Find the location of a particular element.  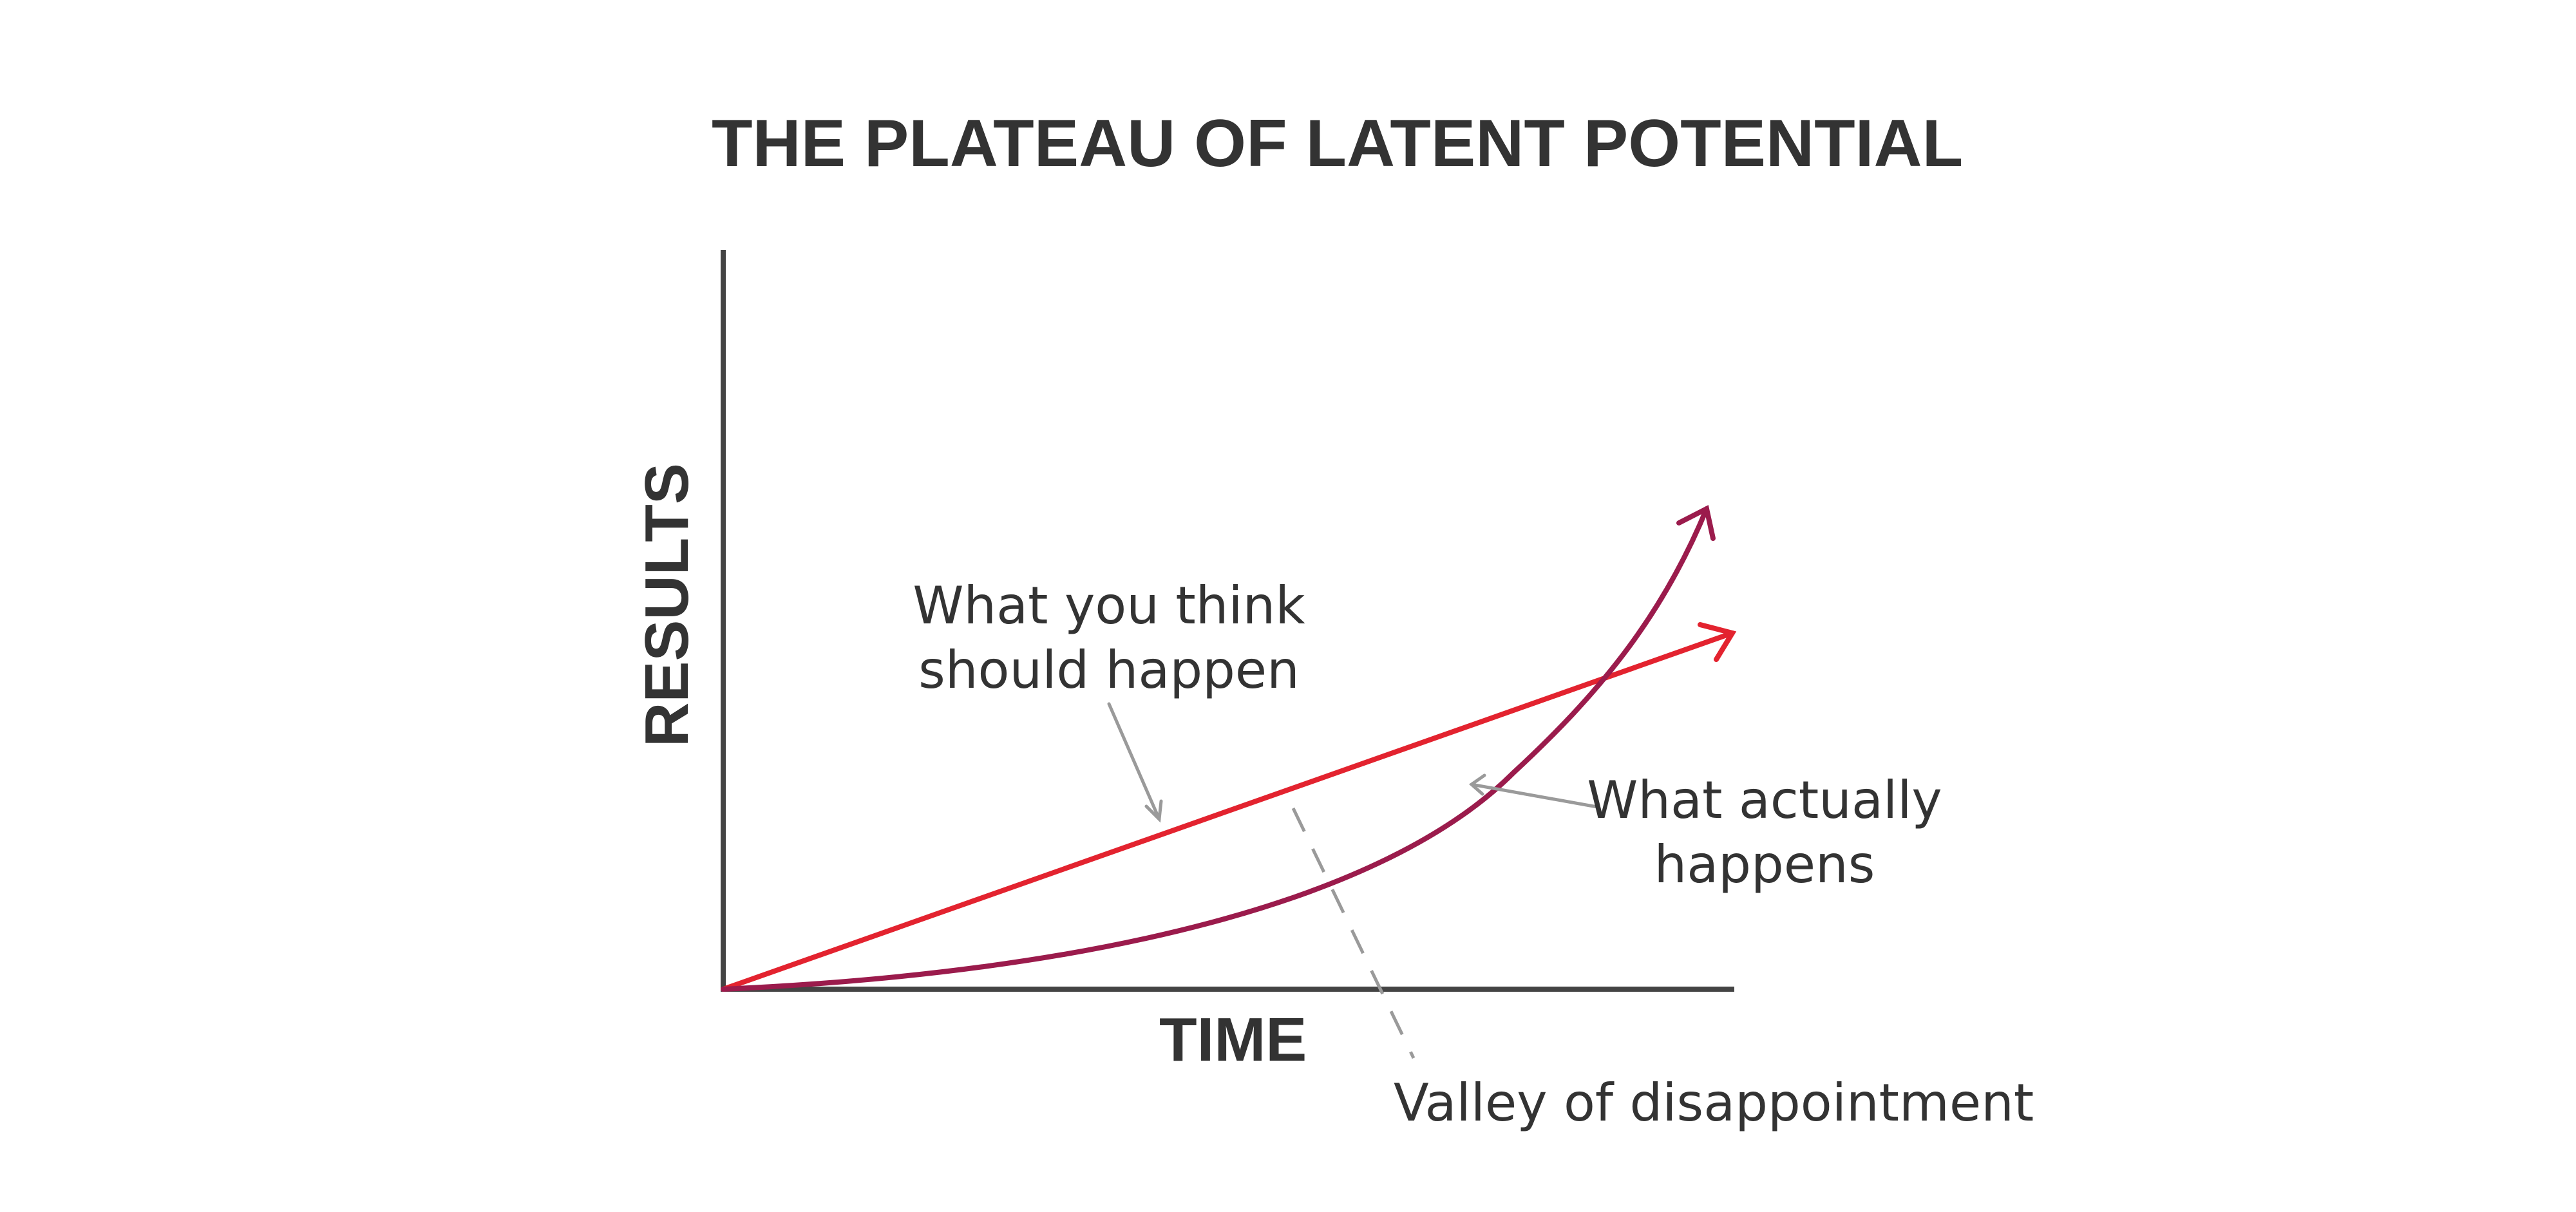

expected-annotation-line1: What you think is located at coordinates (1109, 606).